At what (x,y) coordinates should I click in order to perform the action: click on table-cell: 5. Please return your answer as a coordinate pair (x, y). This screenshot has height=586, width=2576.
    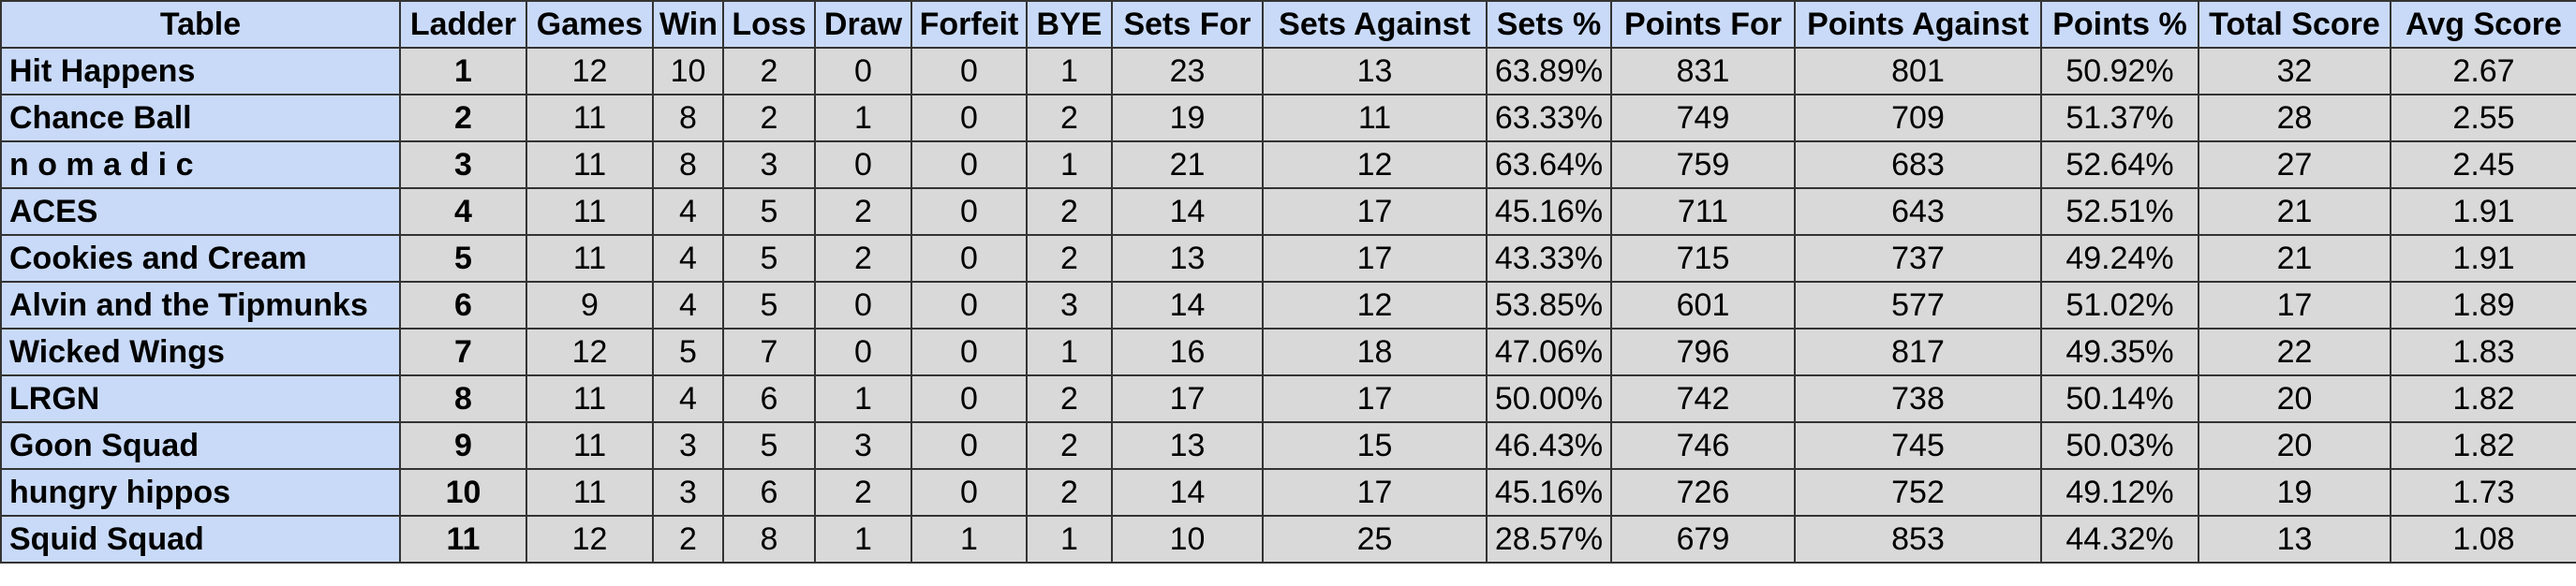
    Looking at the image, I should click on (463, 258).